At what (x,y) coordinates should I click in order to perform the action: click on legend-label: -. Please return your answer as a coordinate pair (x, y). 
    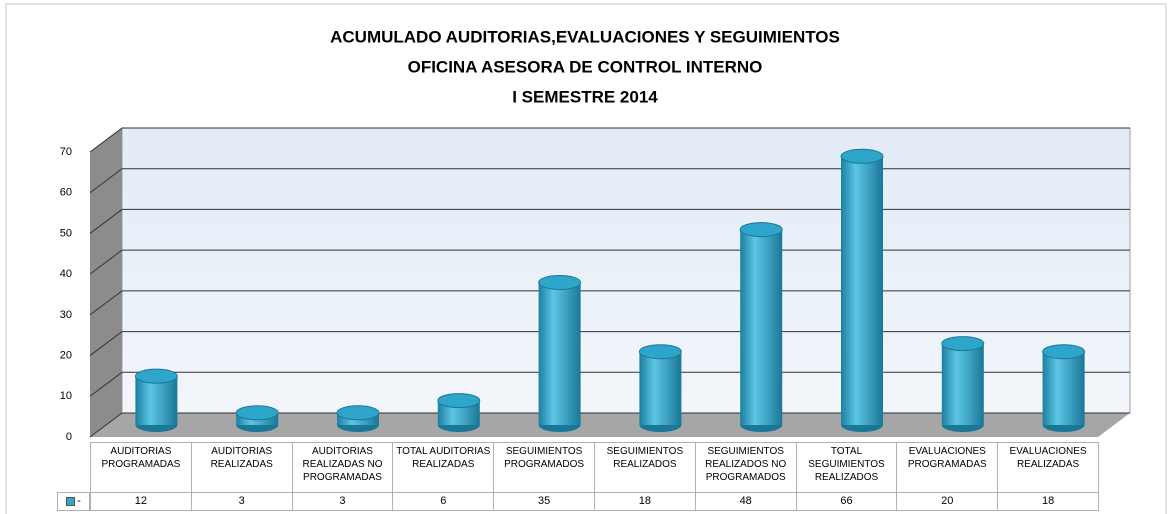
    Looking at the image, I should click on (79, 501).